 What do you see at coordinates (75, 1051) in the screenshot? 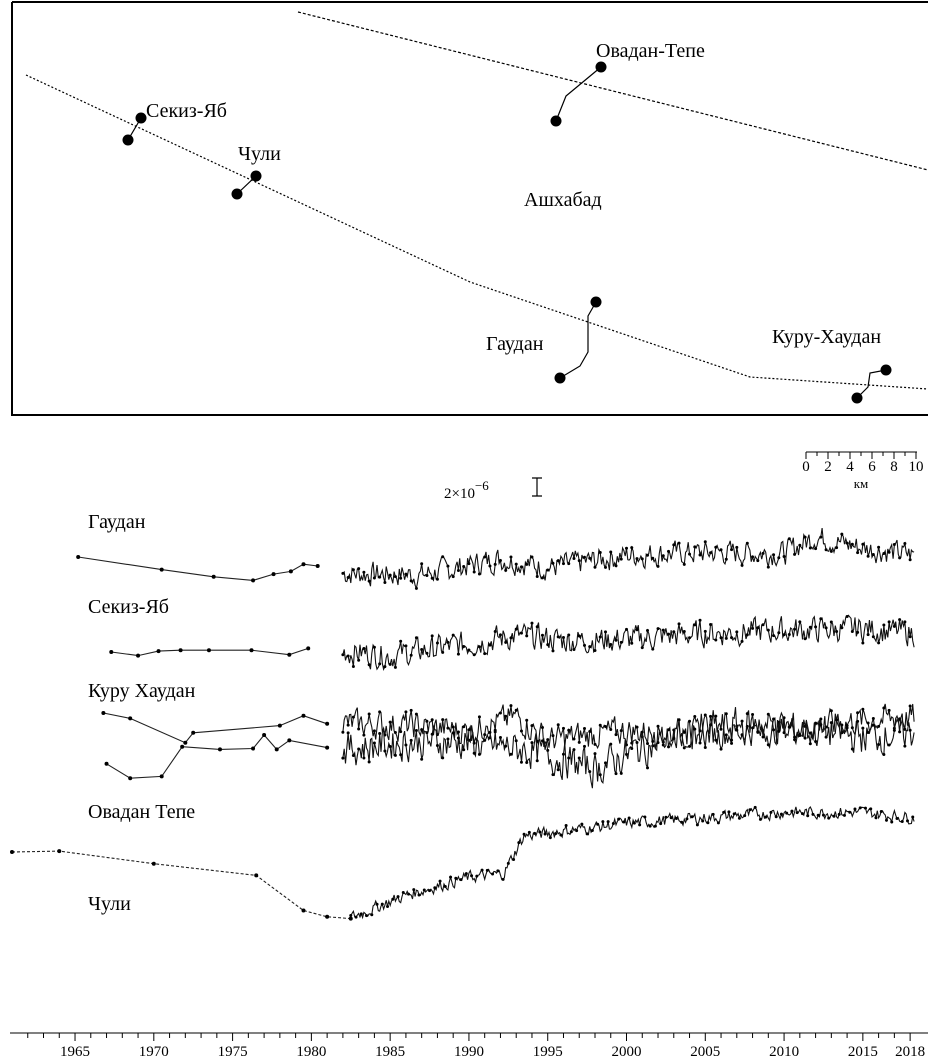
I see `x-tick-label: 1965` at bounding box center [75, 1051].